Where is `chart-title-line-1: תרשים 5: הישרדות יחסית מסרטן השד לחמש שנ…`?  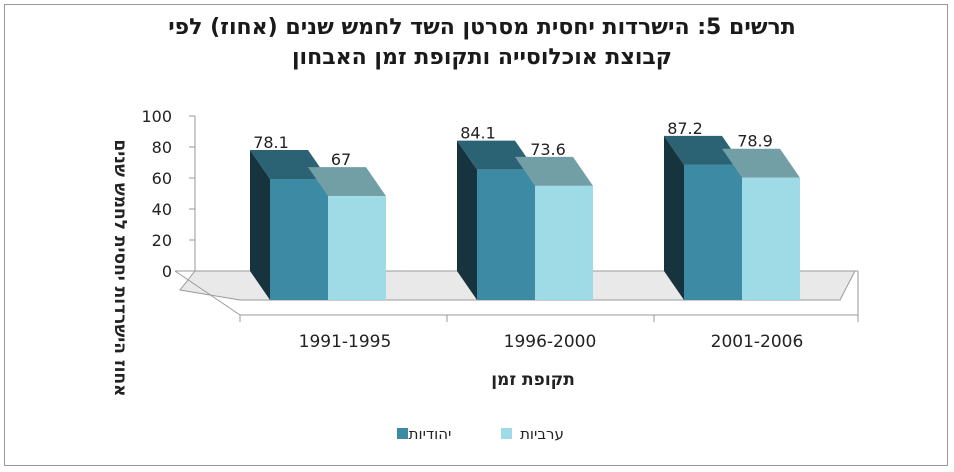 chart-title-line-1: תרשים 5: הישרדות יחסית מסרטן השד לחמש שנ… is located at coordinates (482, 27).